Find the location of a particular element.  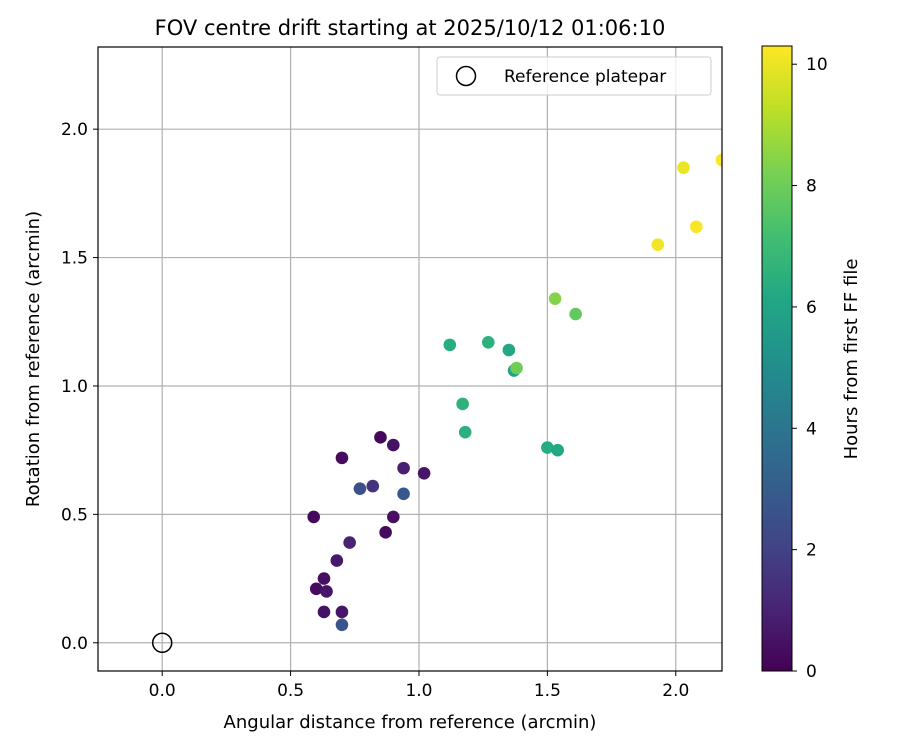

colorbar: 0 2 4 6 8 10 Hours from first FF file is located at coordinates (811, 363).